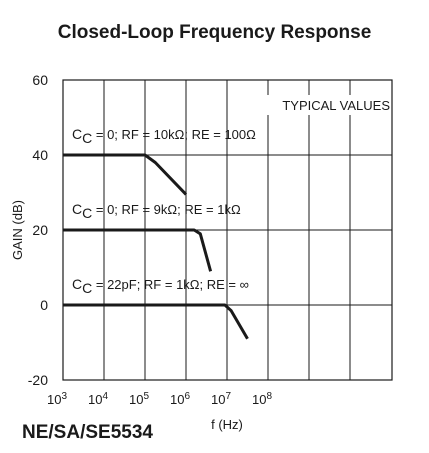  I want to click on y-tick-label: 0, so click(44, 305).